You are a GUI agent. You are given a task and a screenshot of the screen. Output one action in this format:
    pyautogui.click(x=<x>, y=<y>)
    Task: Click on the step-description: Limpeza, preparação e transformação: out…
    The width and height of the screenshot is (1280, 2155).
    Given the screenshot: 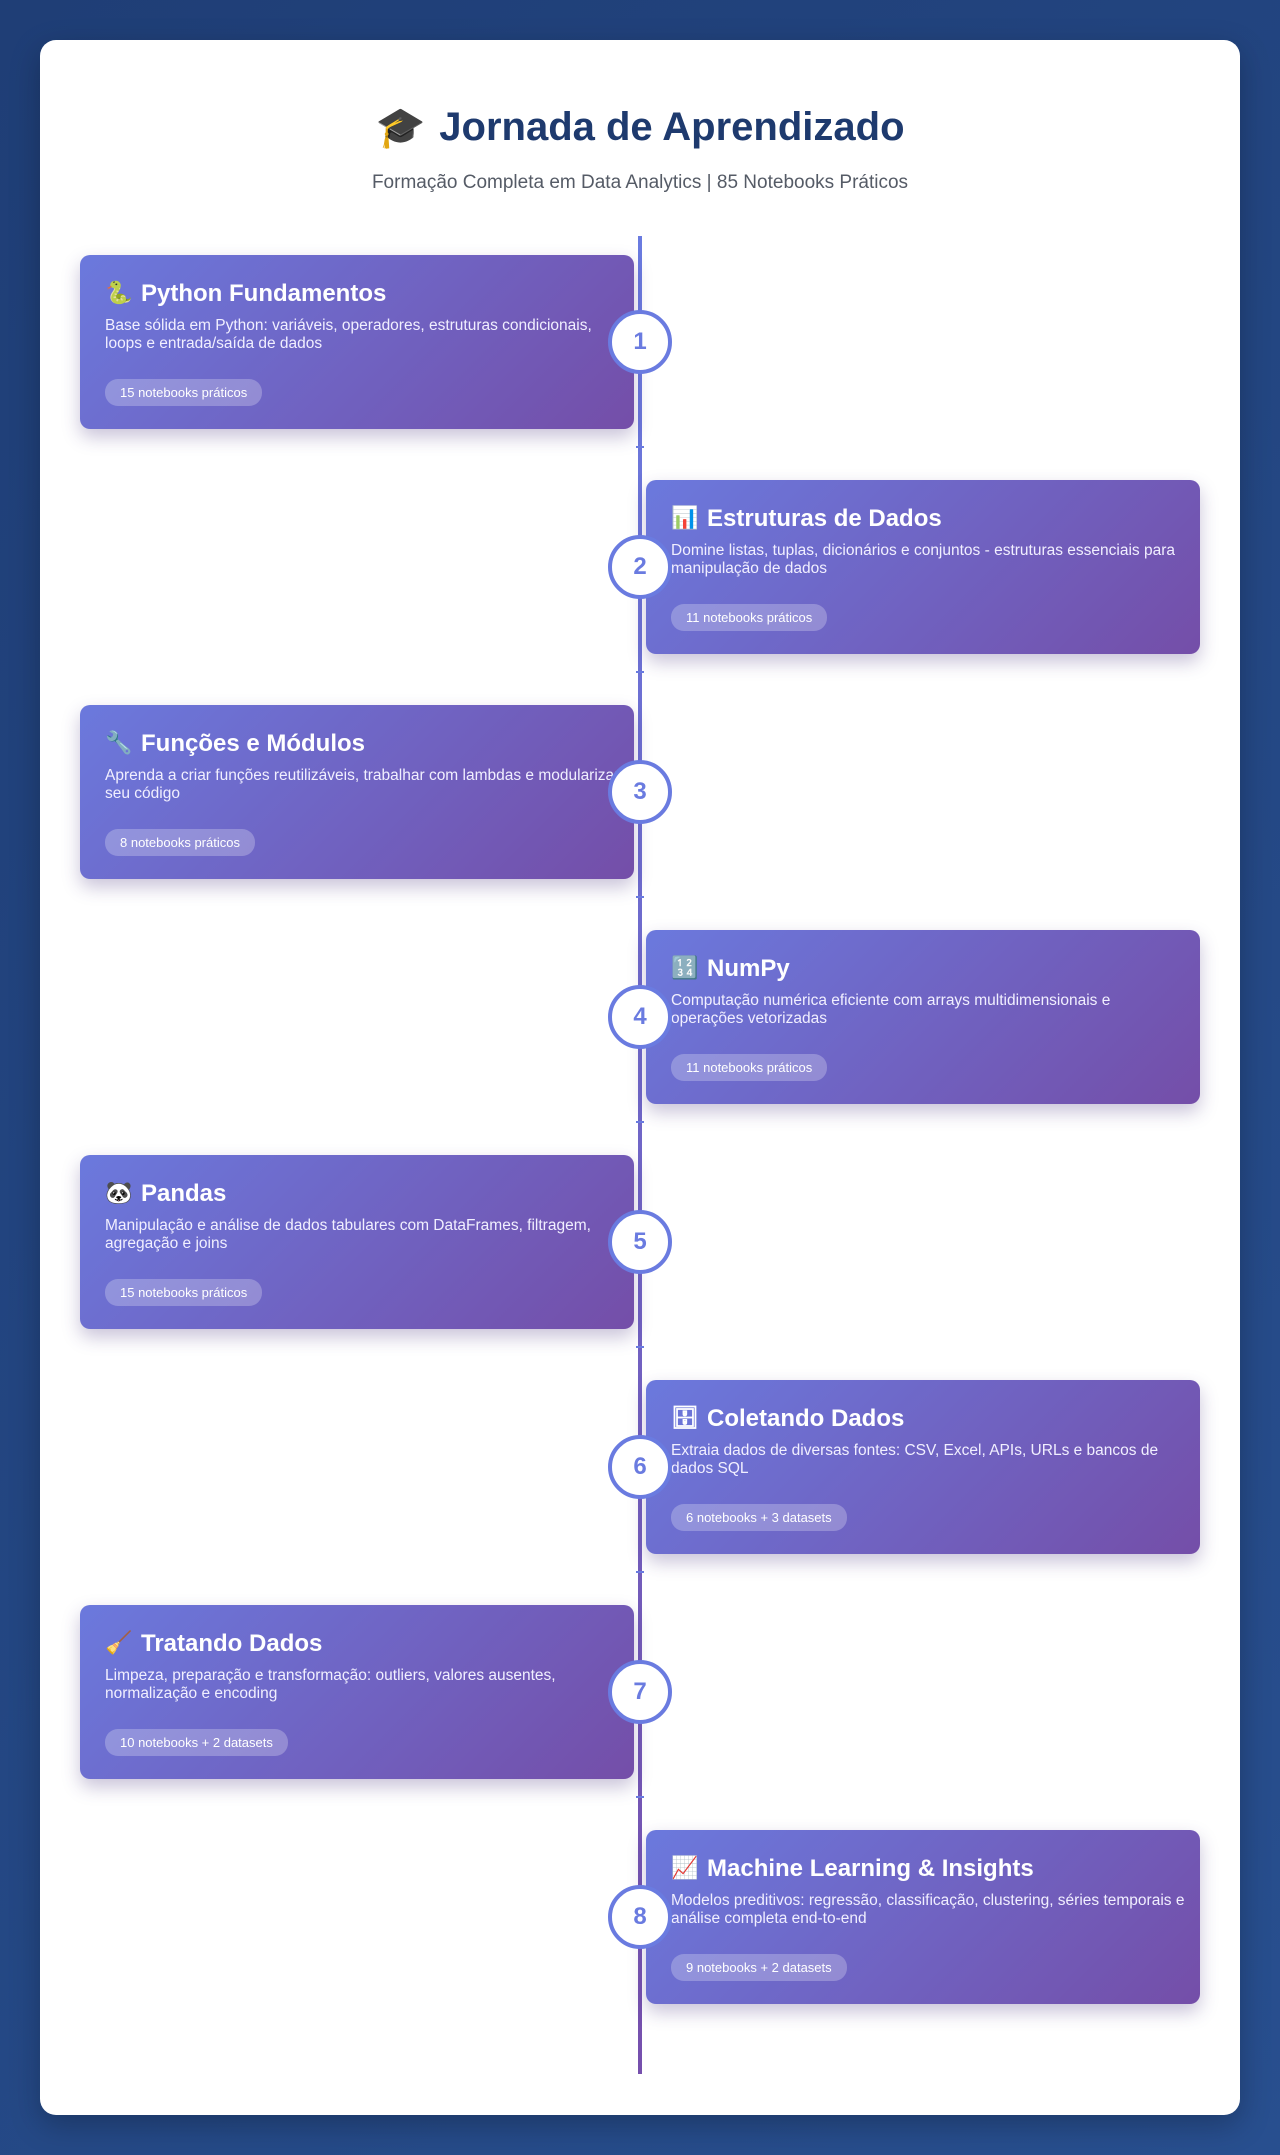 What is the action you would take?
    pyautogui.click(x=330, y=1684)
    